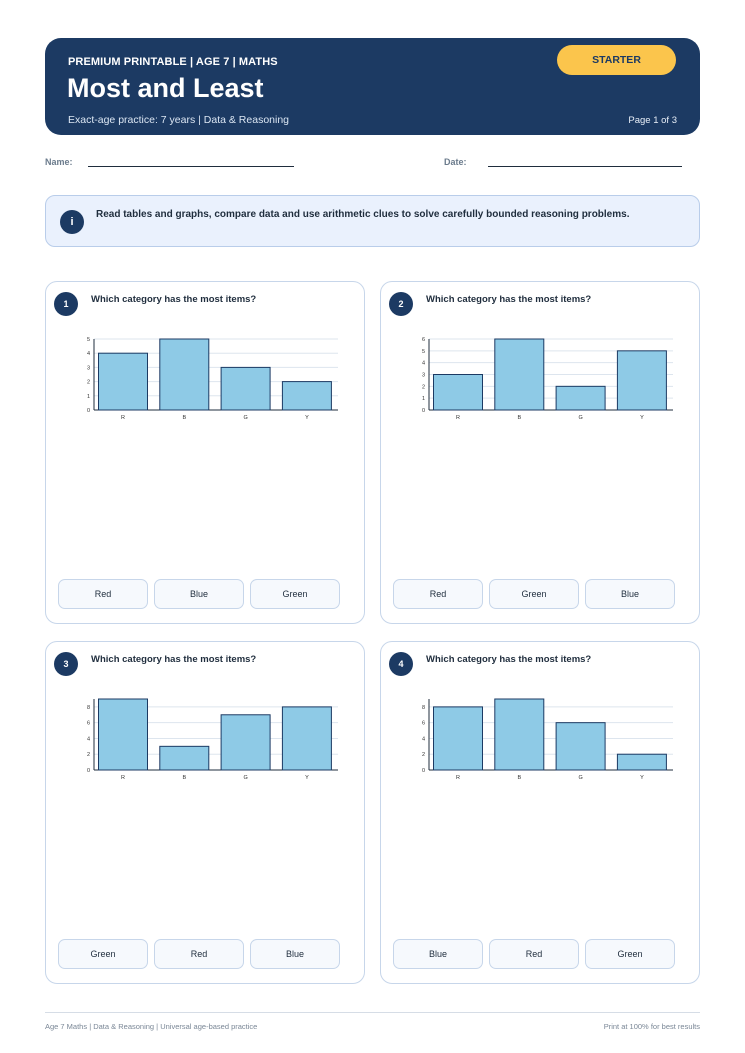  What do you see at coordinates (652, 120) in the screenshot?
I see `page-number: Page 1 of 3` at bounding box center [652, 120].